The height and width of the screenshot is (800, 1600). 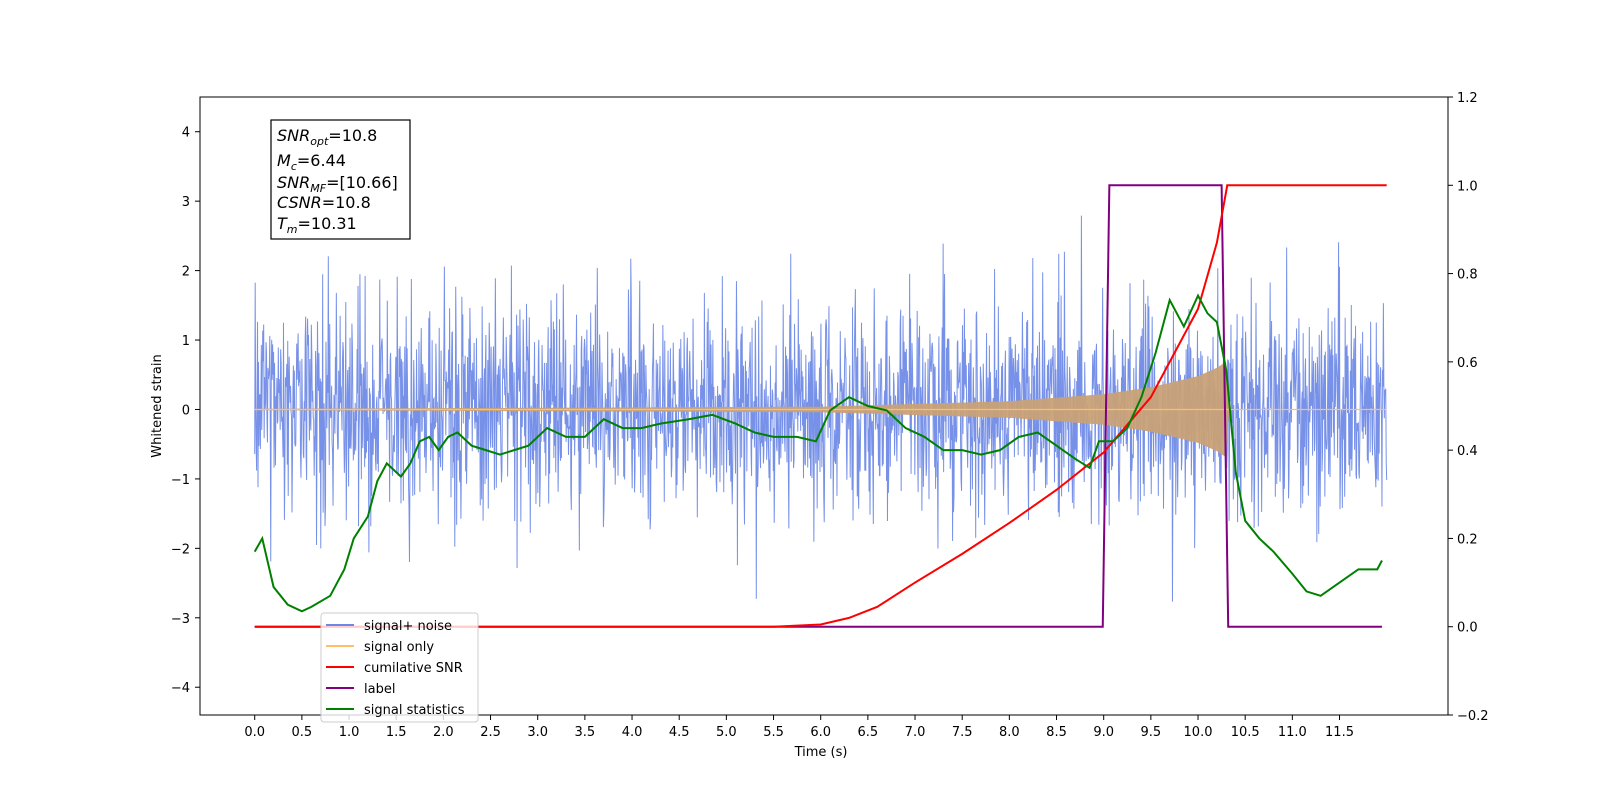 I want to click on legend-item-signal-statistics: signal statistics, so click(x=395, y=710).